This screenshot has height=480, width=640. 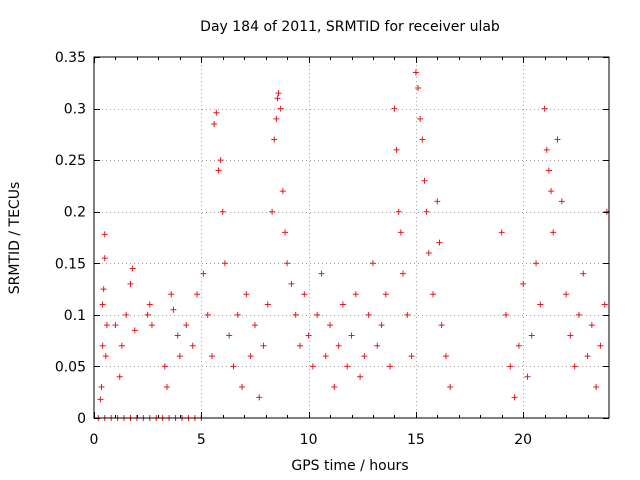 I want to click on x-tick-label: 5, so click(x=201, y=440).